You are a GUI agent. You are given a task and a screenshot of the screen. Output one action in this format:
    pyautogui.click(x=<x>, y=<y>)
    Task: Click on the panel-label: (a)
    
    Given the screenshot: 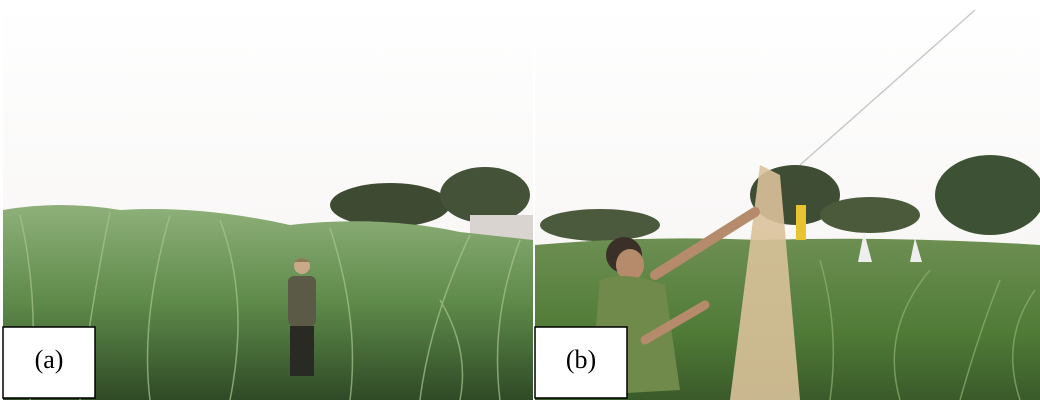 What is the action you would take?
    pyautogui.click(x=49, y=359)
    